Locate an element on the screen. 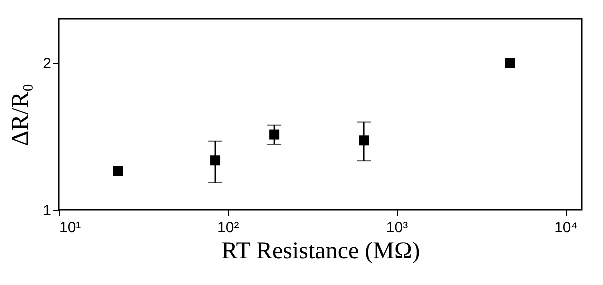 Image resolution: width=603 pixels, height=285 pixels. x-tick-label: 10⁴ is located at coordinates (566, 228).